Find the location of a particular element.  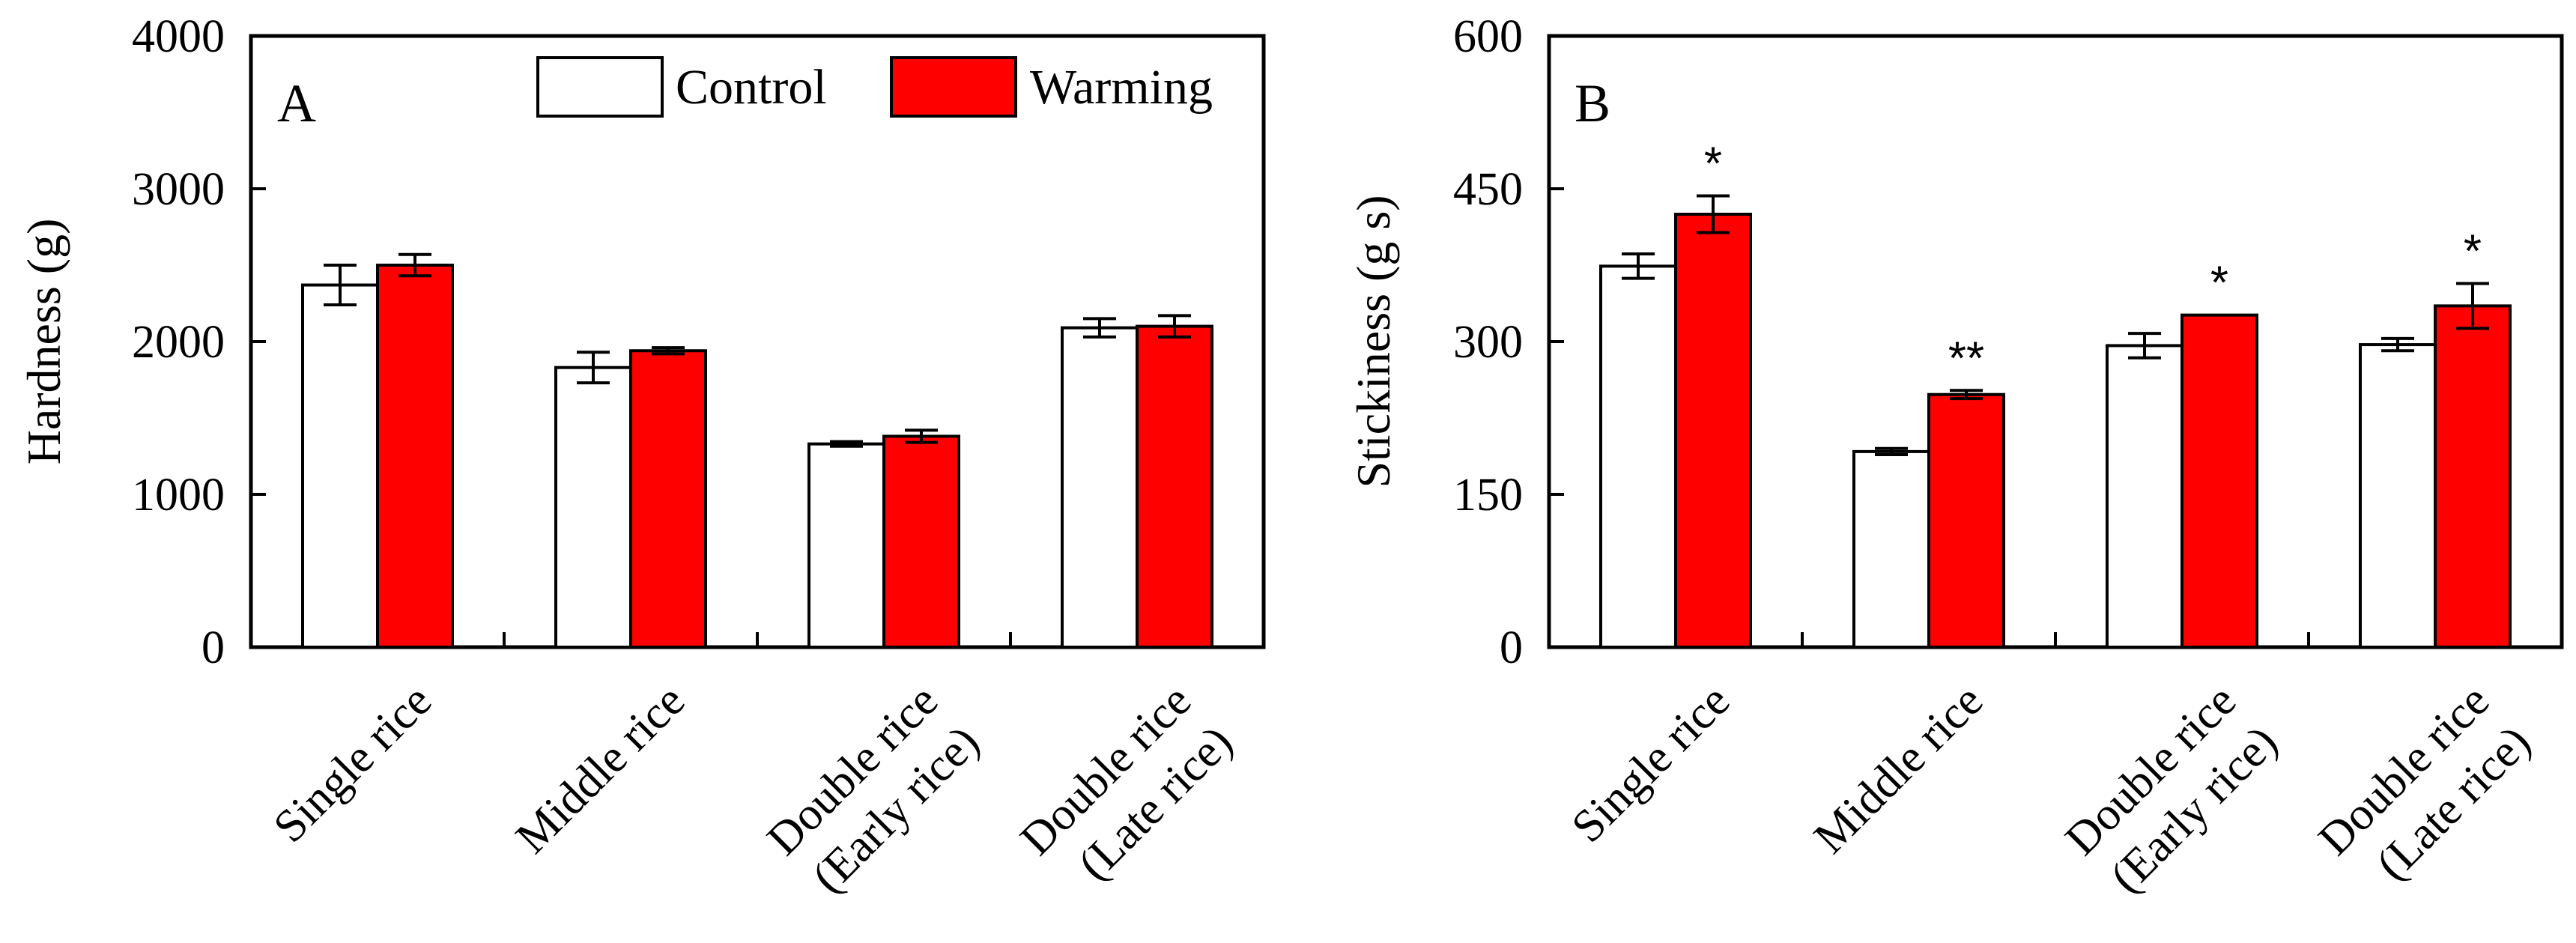

panel-b-y-axis: 0 150 300 450 600 is located at coordinates (1508, 342).